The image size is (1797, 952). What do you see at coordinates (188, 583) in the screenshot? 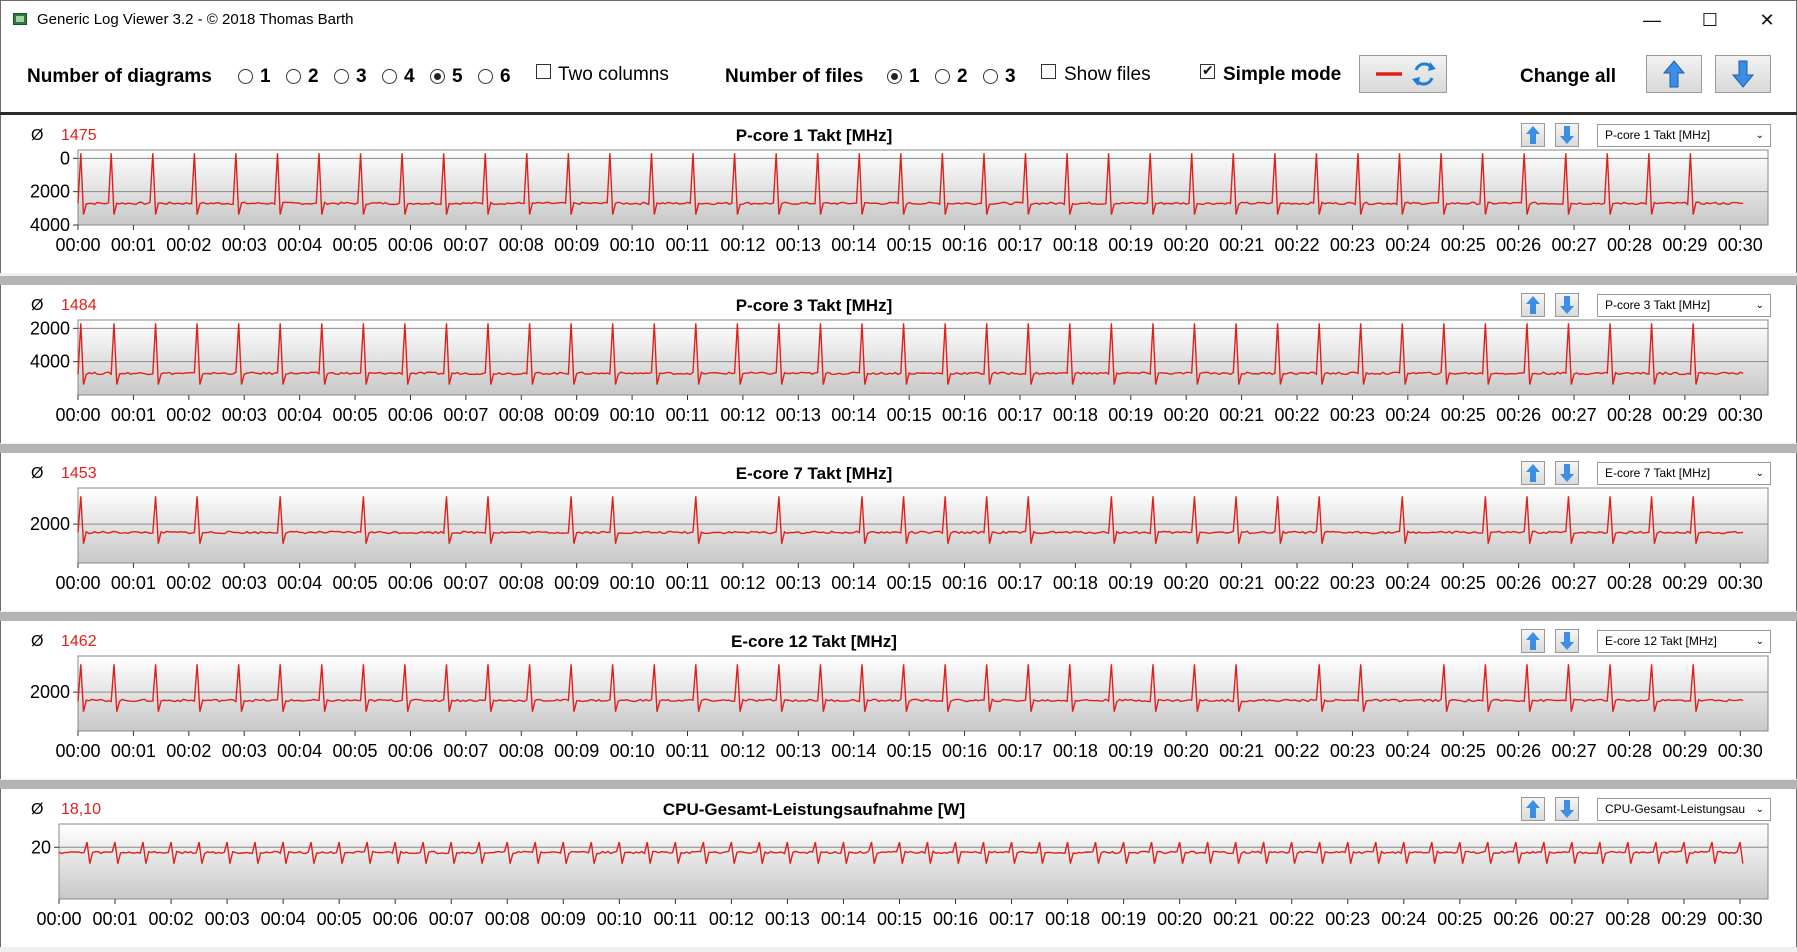
I see `x-tick-label: 00:02` at bounding box center [188, 583].